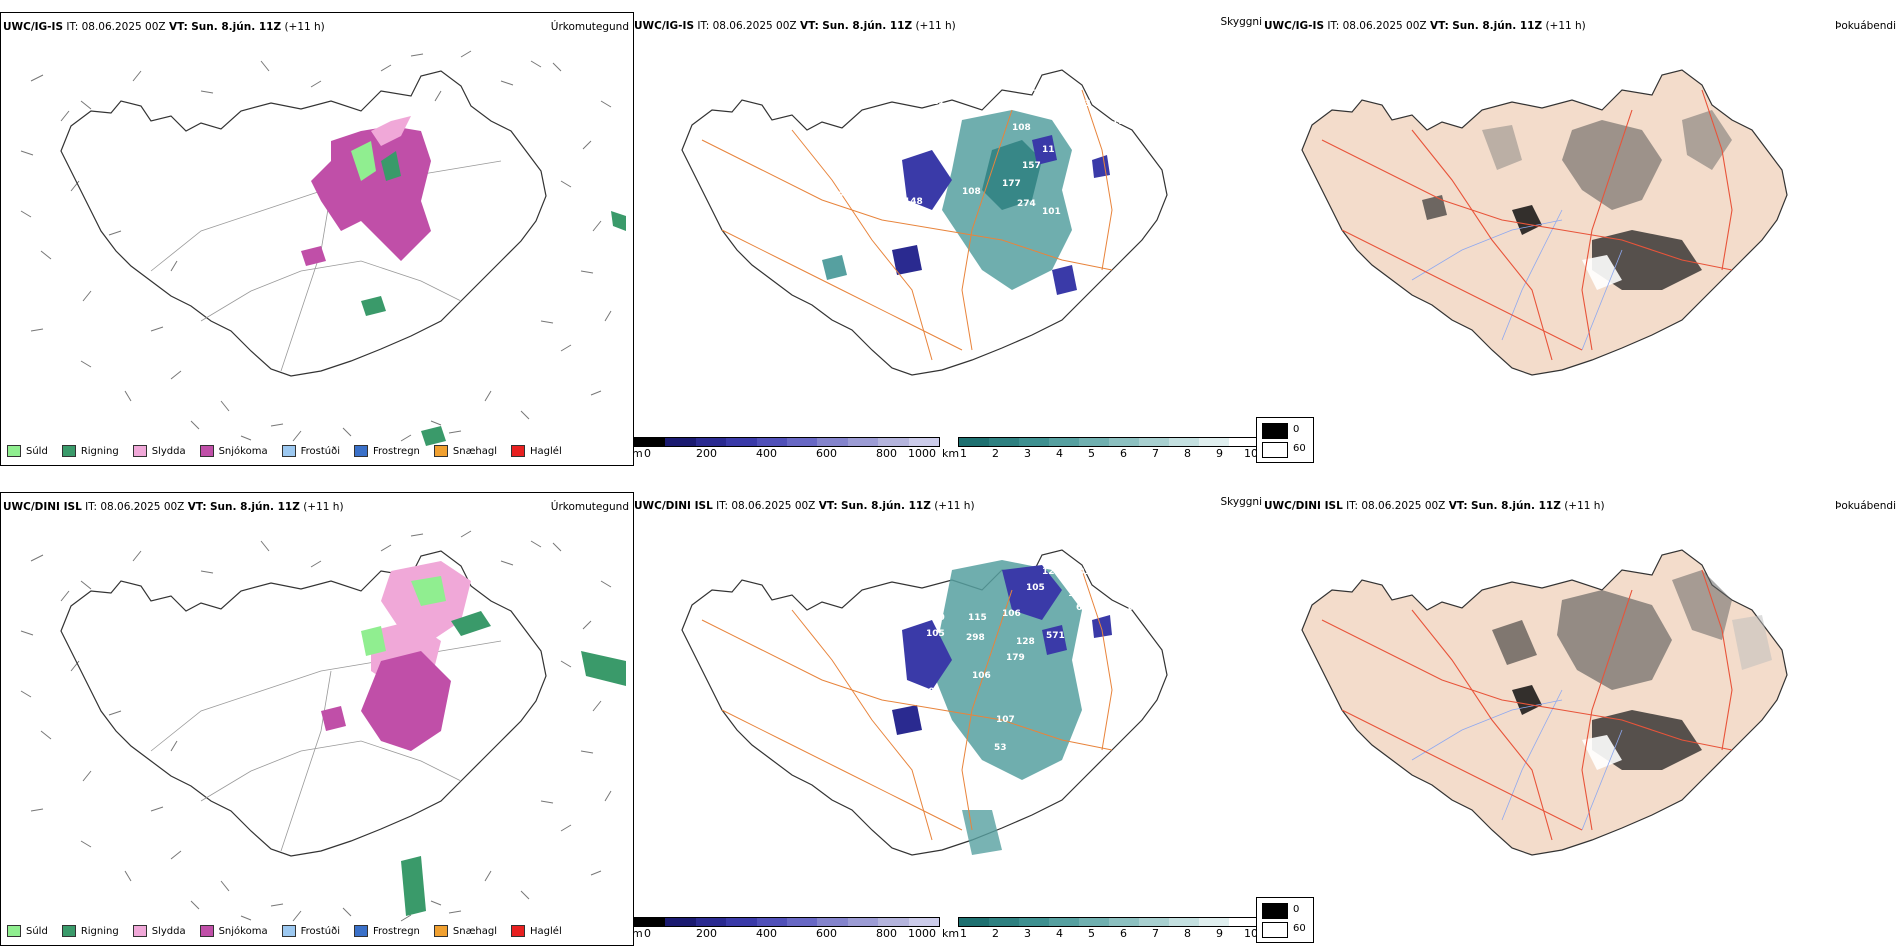  What do you see at coordinates (42, 507) in the screenshot?
I see `model-name: UWC/DINI ISL` at bounding box center [42, 507].